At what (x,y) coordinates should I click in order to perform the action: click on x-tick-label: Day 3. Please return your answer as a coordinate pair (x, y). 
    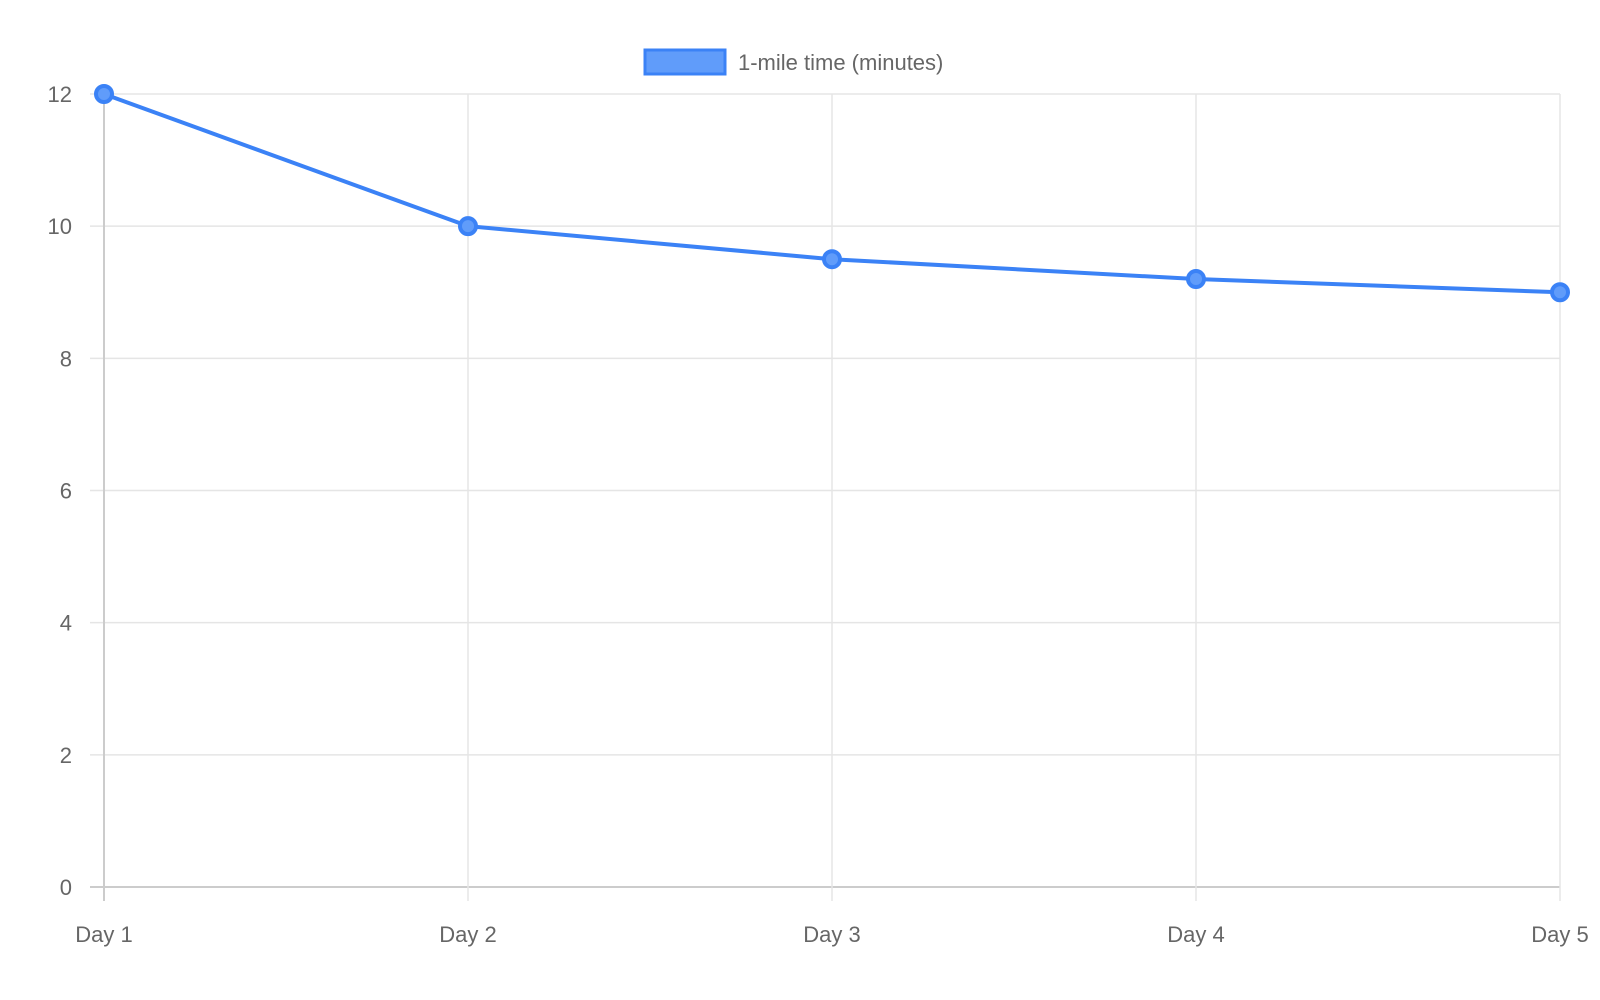
    Looking at the image, I should click on (831, 934).